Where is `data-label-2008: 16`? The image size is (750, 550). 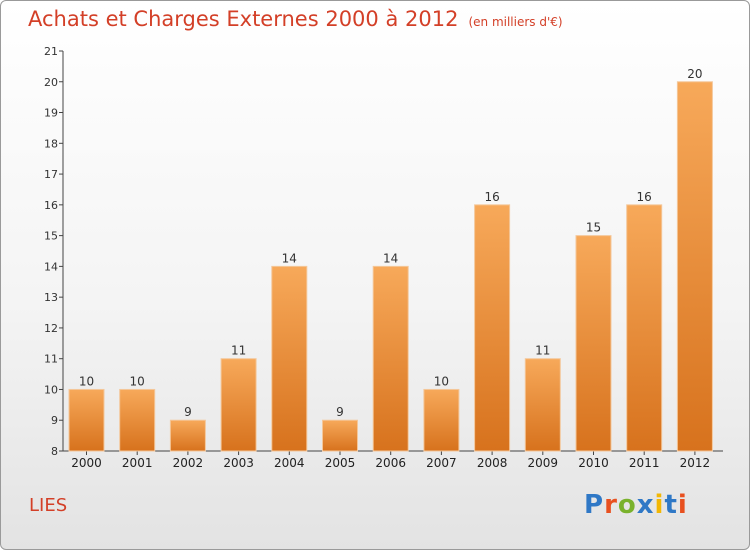
data-label-2008: 16 is located at coordinates (491, 197).